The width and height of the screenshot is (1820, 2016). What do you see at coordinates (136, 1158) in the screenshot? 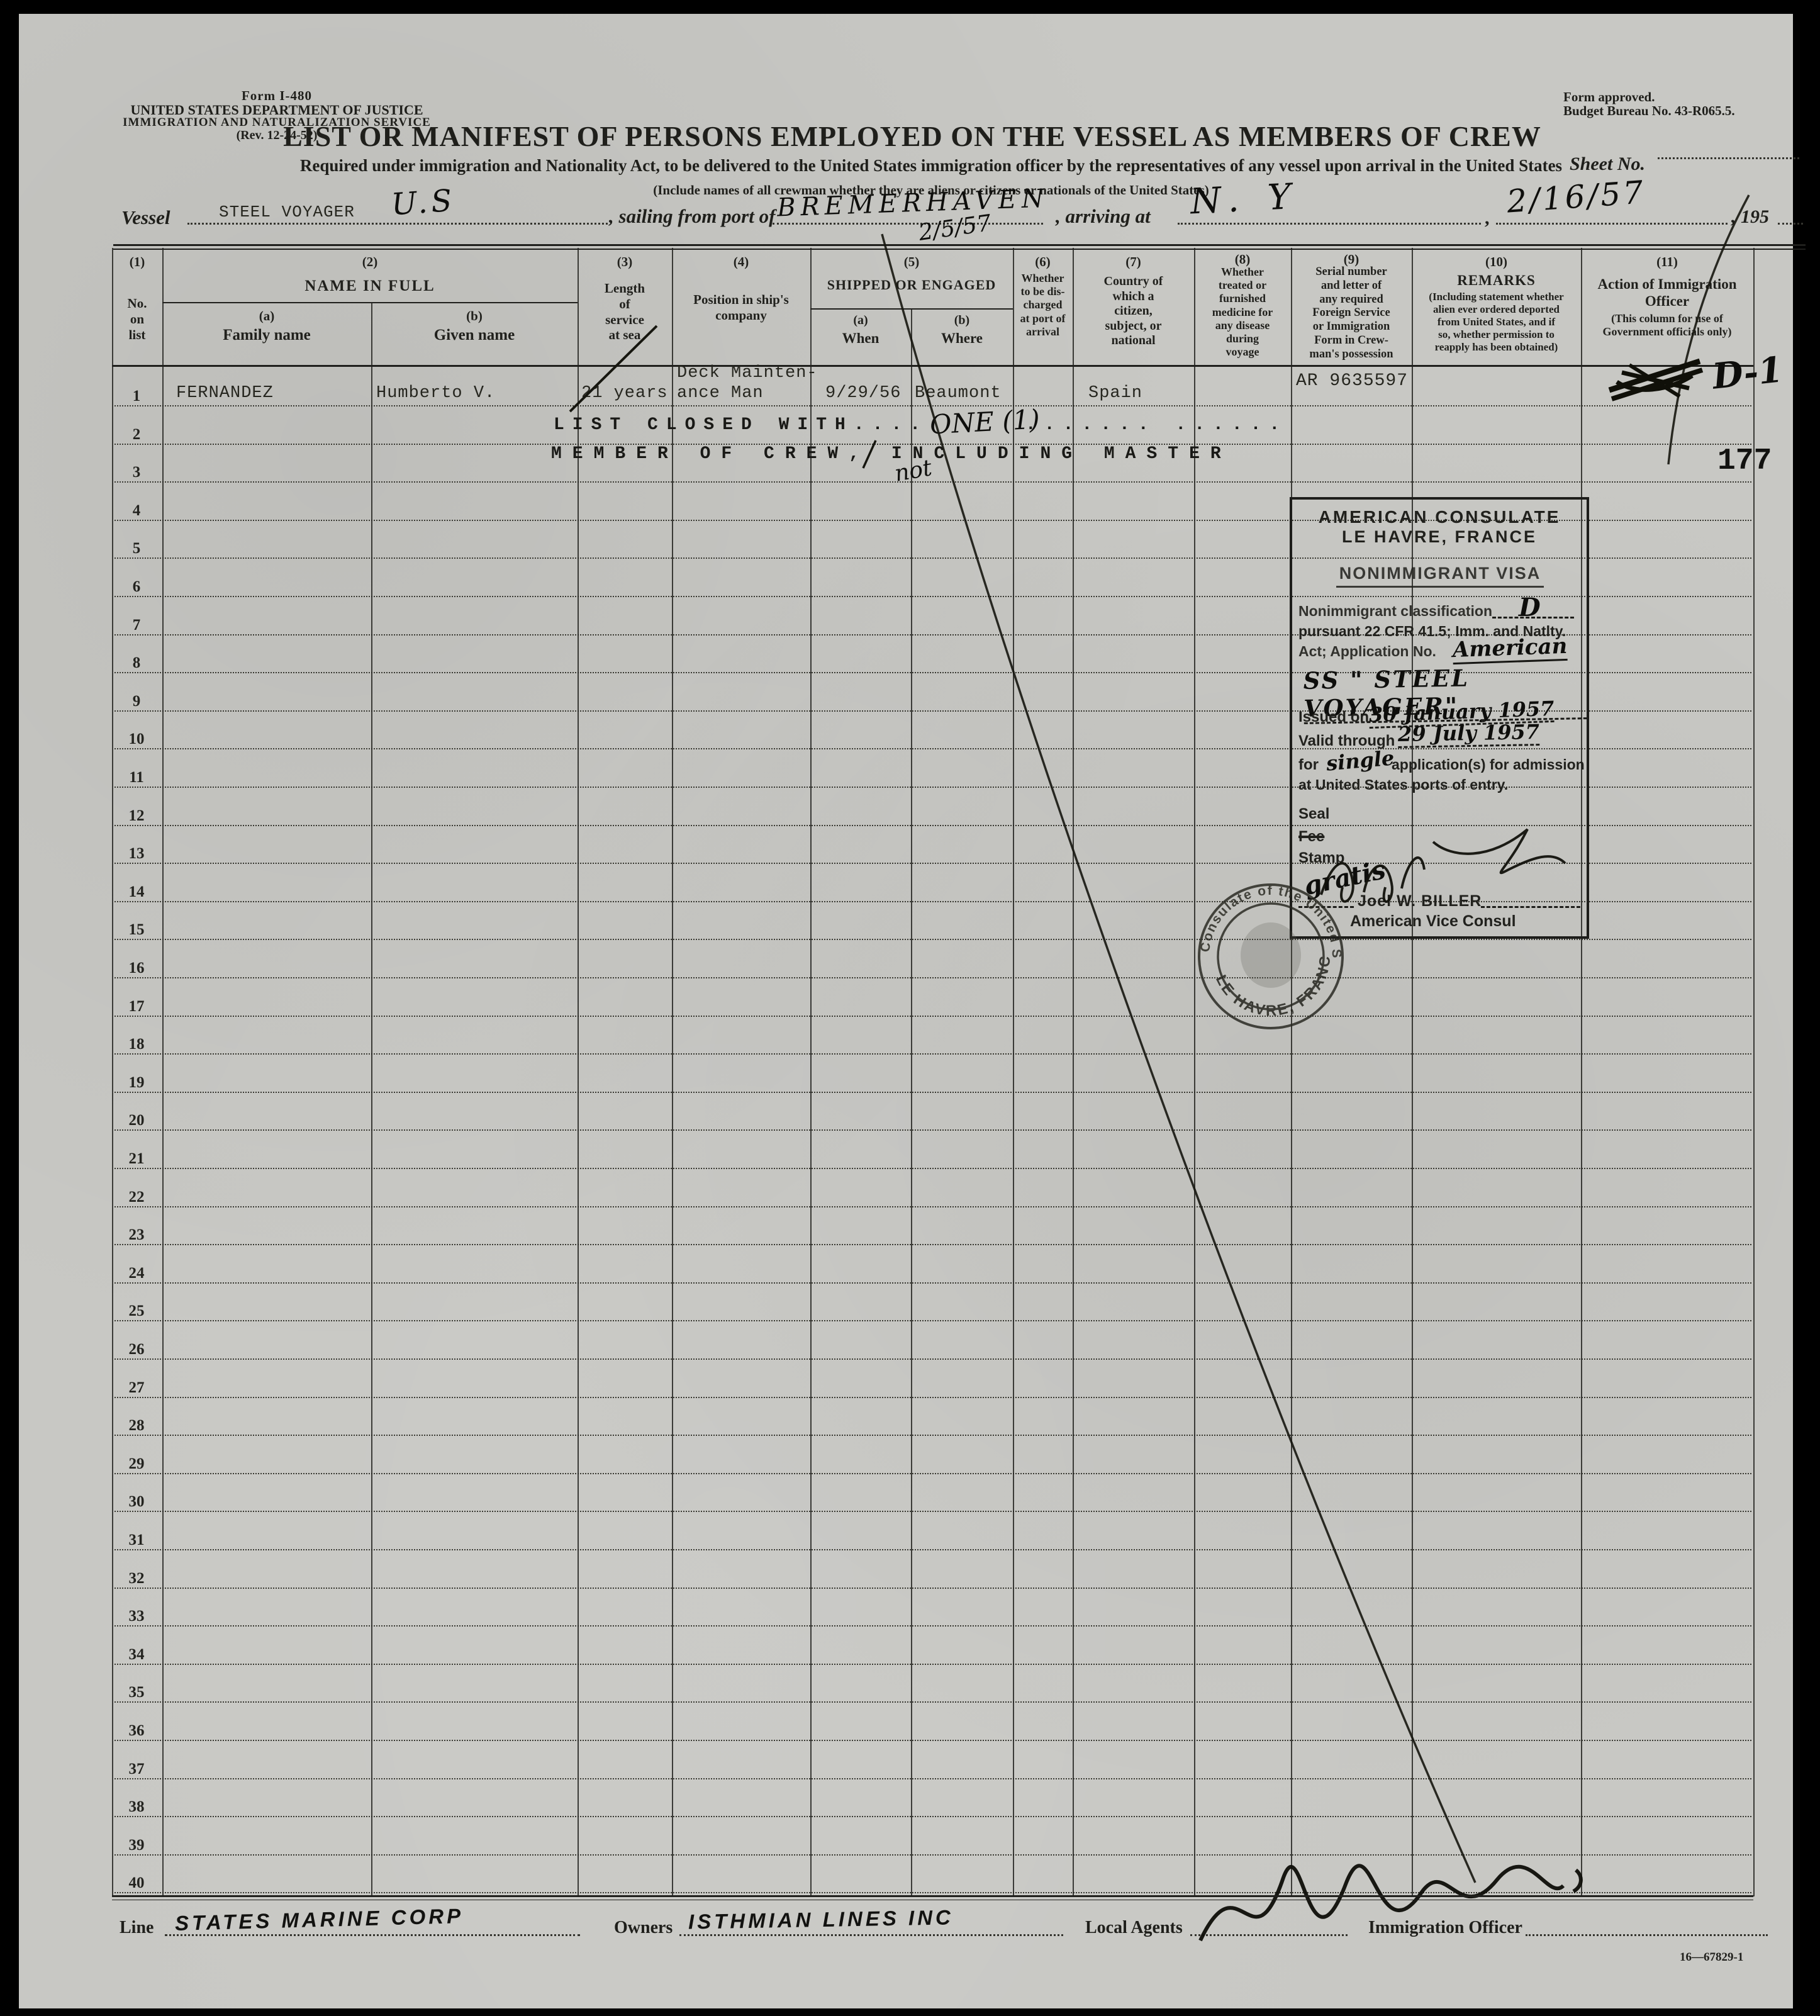
I see `row-number: 21` at bounding box center [136, 1158].